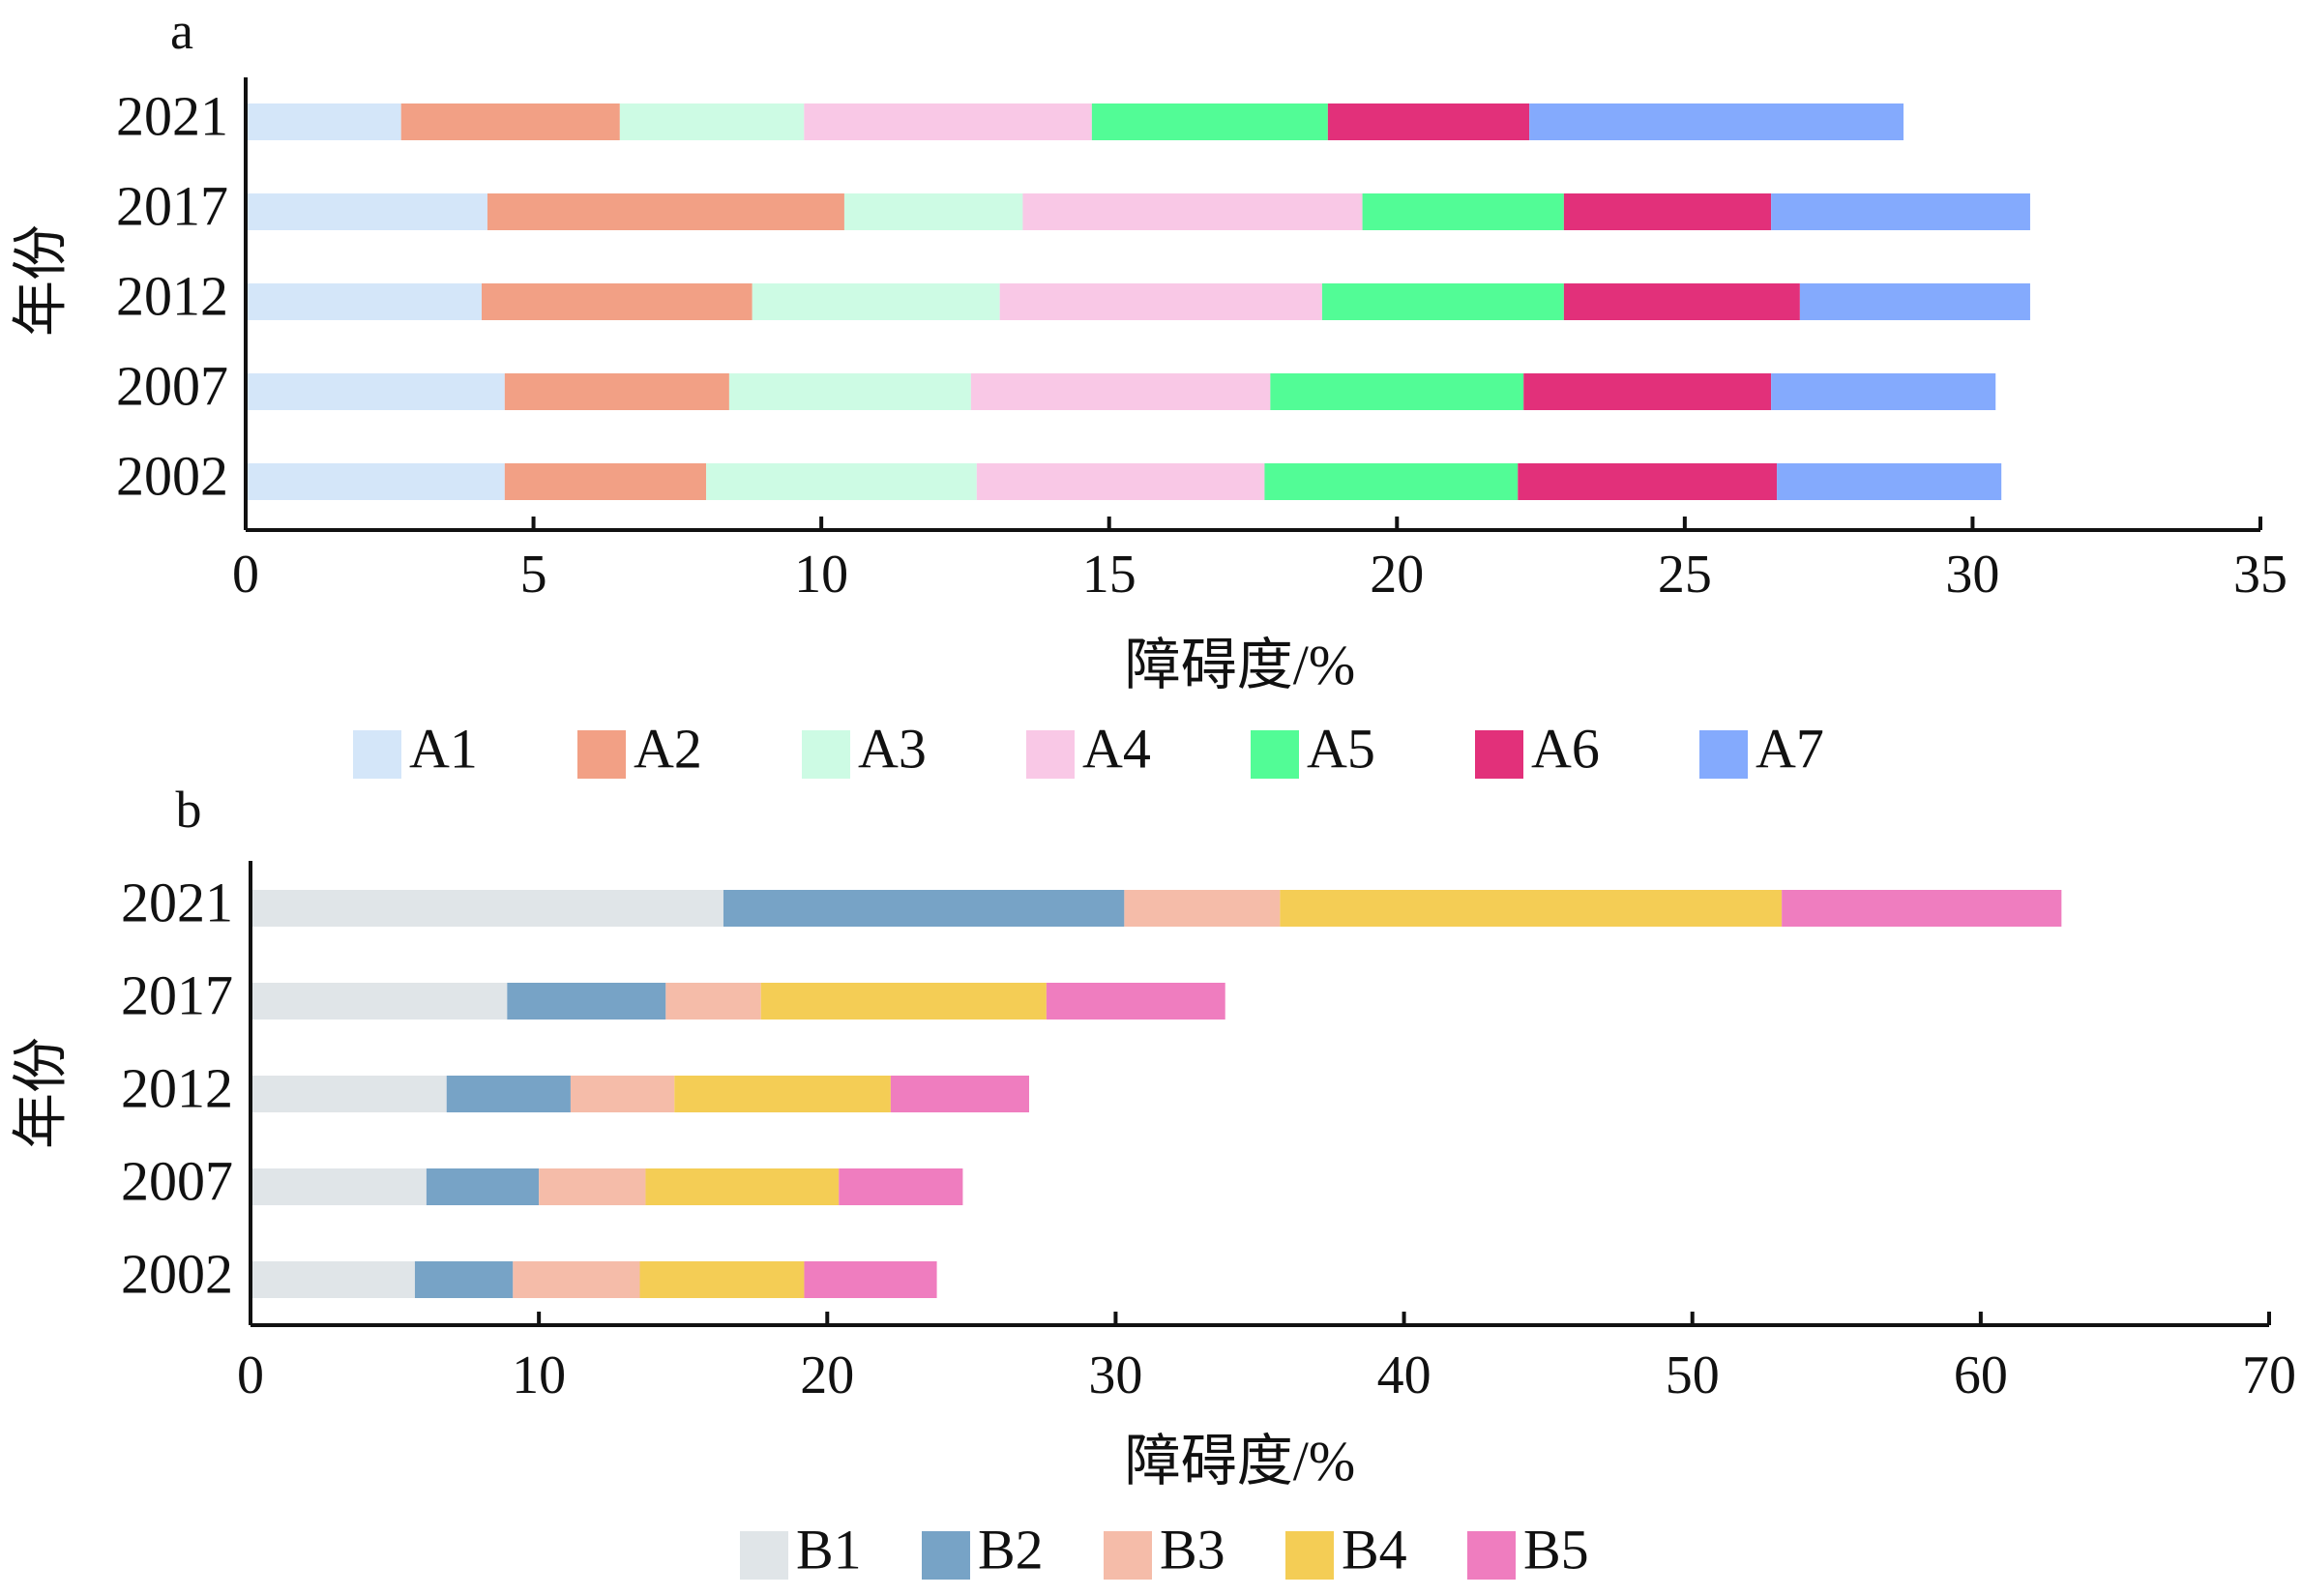 This screenshot has width=2302, height=1596. I want to click on legend-swatch-A3, so click(826, 754).